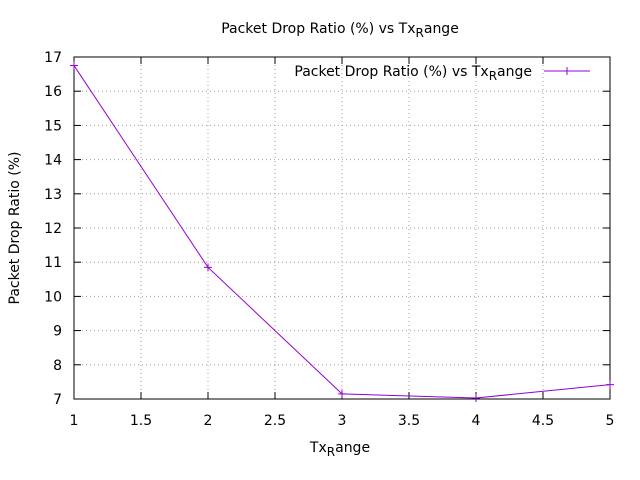  What do you see at coordinates (141, 421) in the screenshot?
I see `x-tick-label: 1.5` at bounding box center [141, 421].